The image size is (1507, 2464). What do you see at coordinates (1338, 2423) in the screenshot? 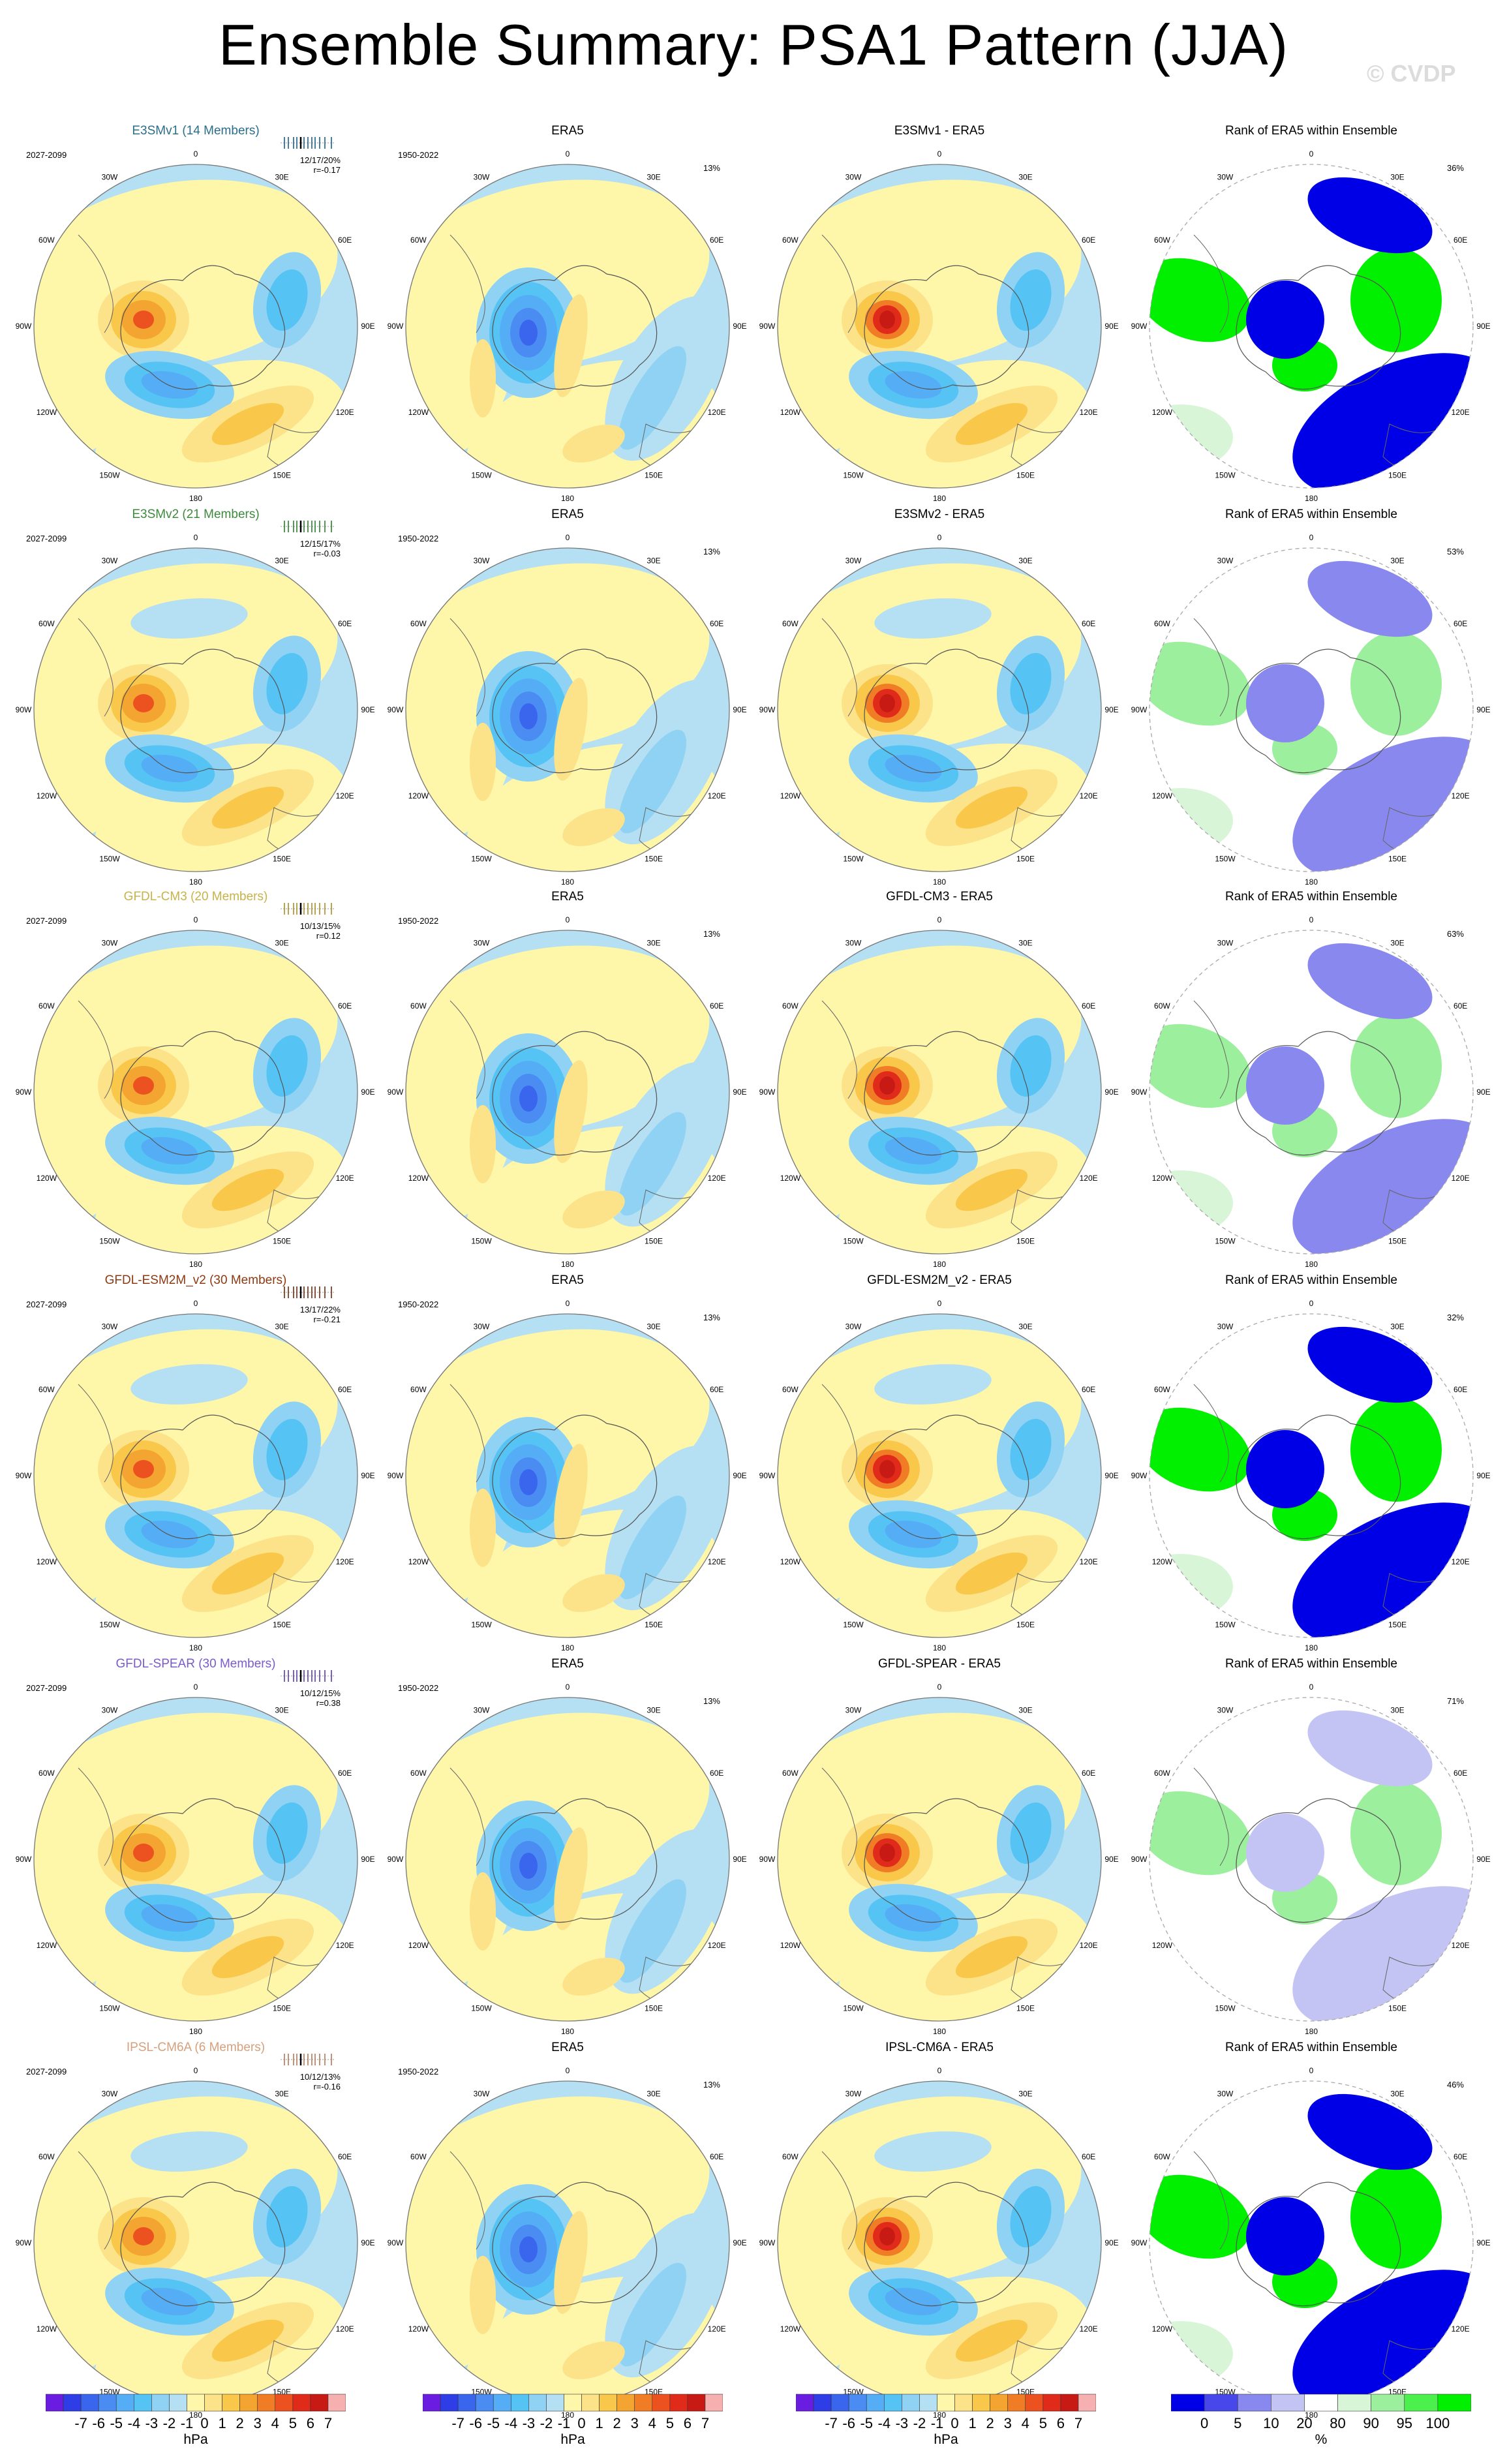
I see `colorbar-tick-label: 80` at bounding box center [1338, 2423].